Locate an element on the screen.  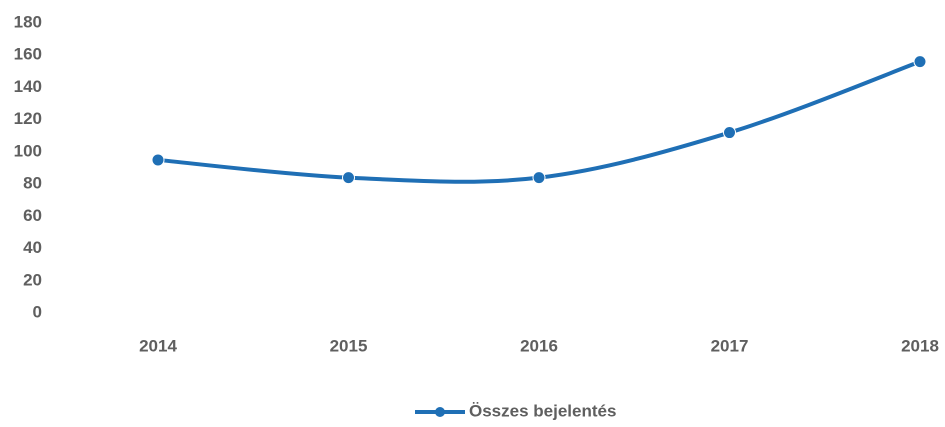
x-tick-label: 2017 is located at coordinates (730, 345).